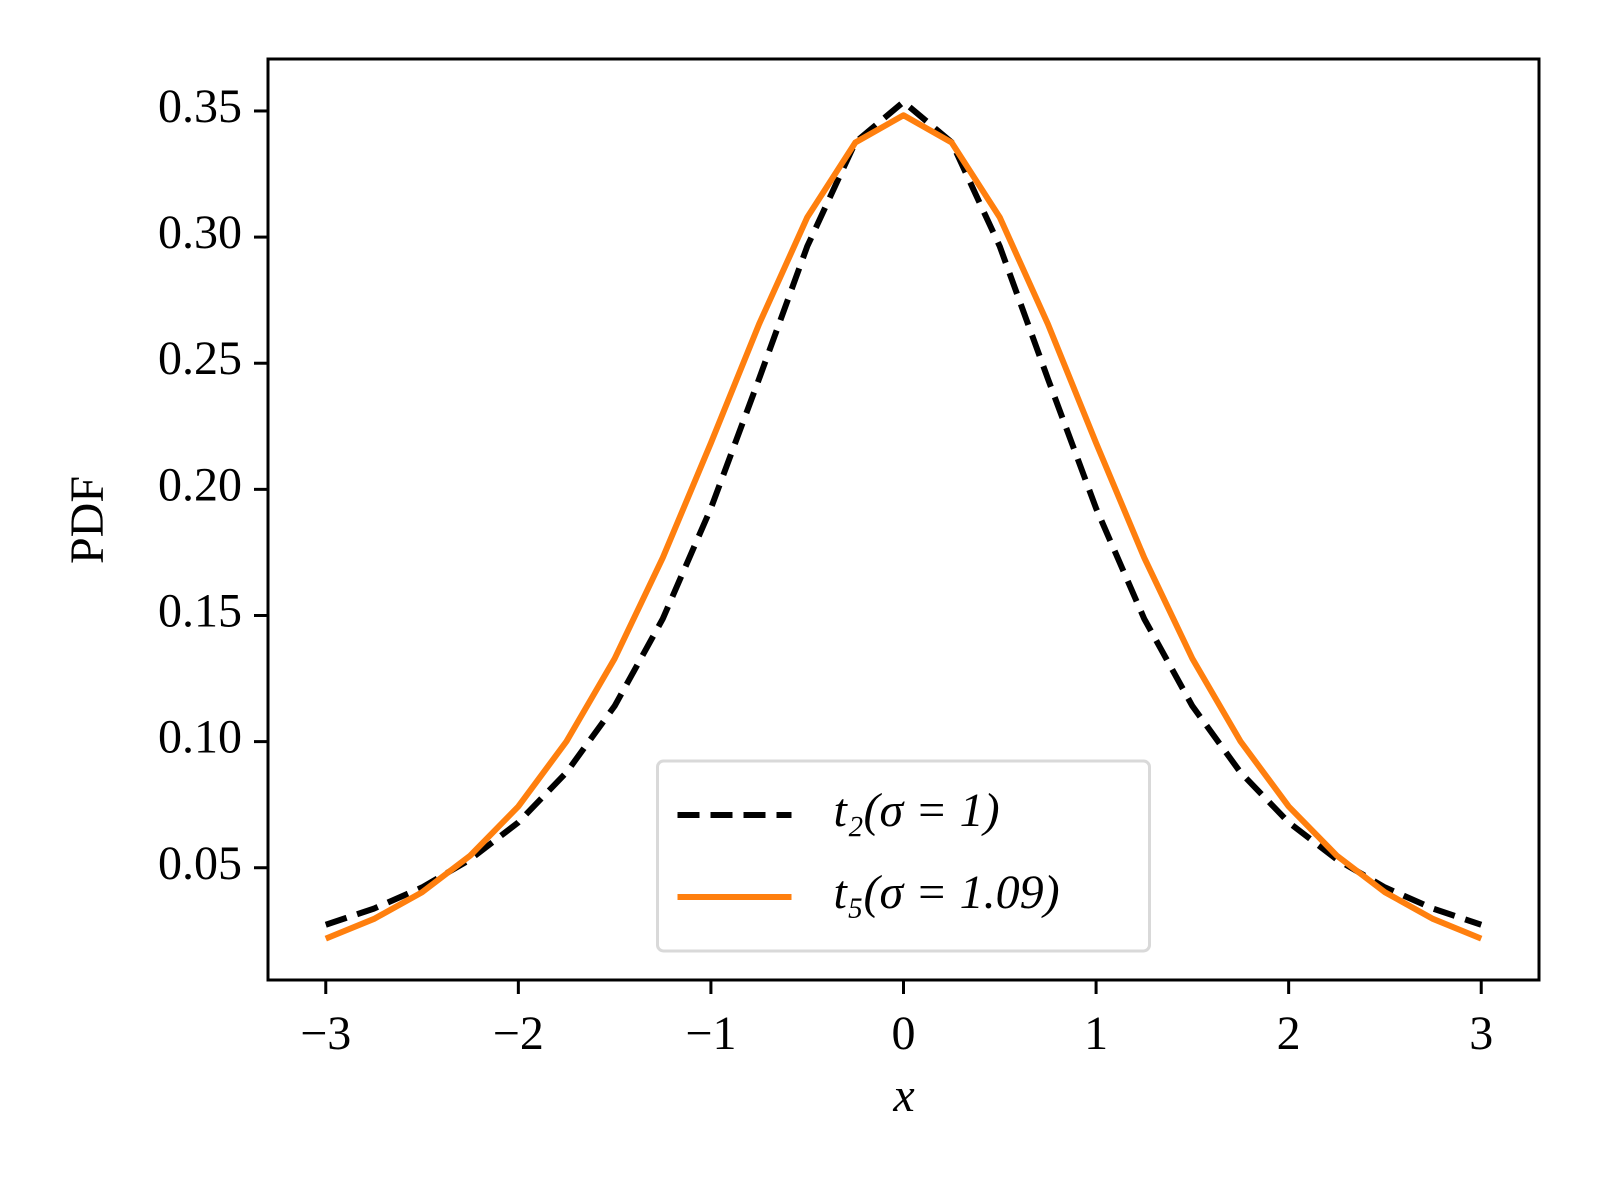 Image resolution: width=1600 pixels, height=1200 pixels. What do you see at coordinates (200, 232) in the screenshot?
I see `y-tick-label: 0.30` at bounding box center [200, 232].